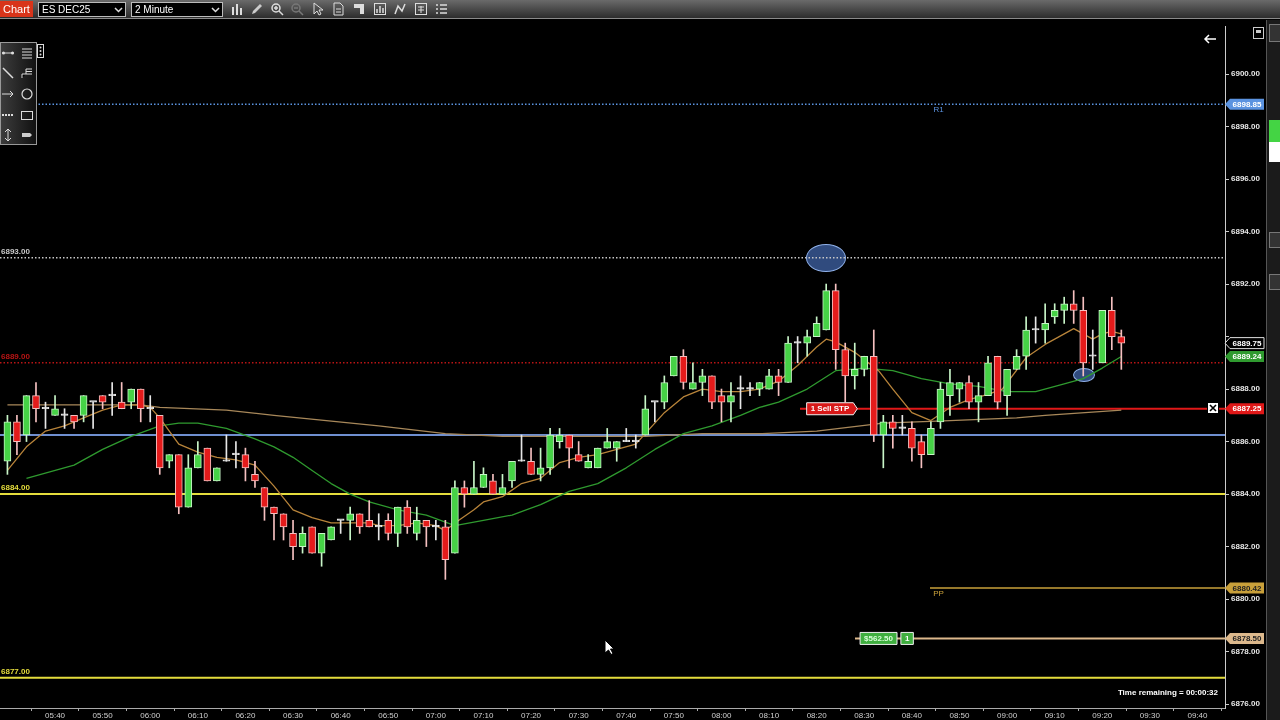 Image resolution: width=1280 pixels, height=720 pixels. What do you see at coordinates (1246, 494) in the screenshot?
I see `y-tick-label: 6884.00` at bounding box center [1246, 494].